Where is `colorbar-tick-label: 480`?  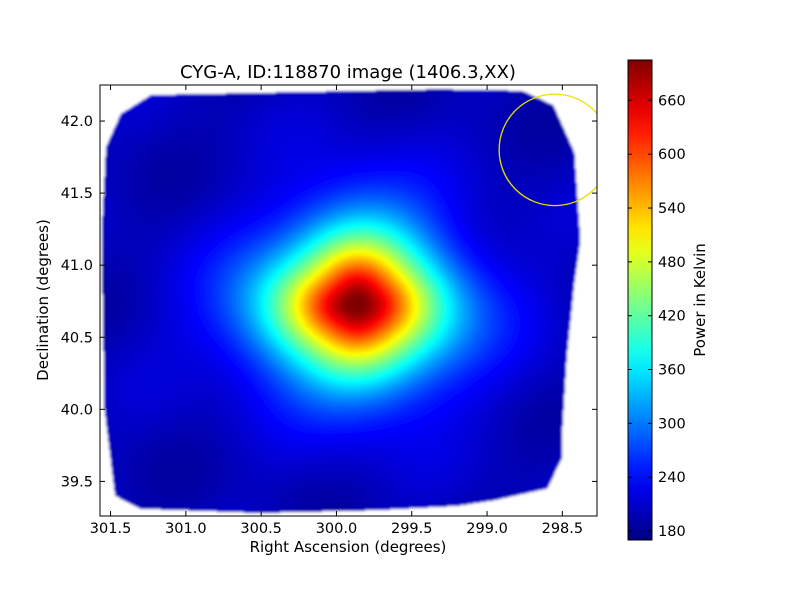
colorbar-tick-label: 480 is located at coordinates (672, 263).